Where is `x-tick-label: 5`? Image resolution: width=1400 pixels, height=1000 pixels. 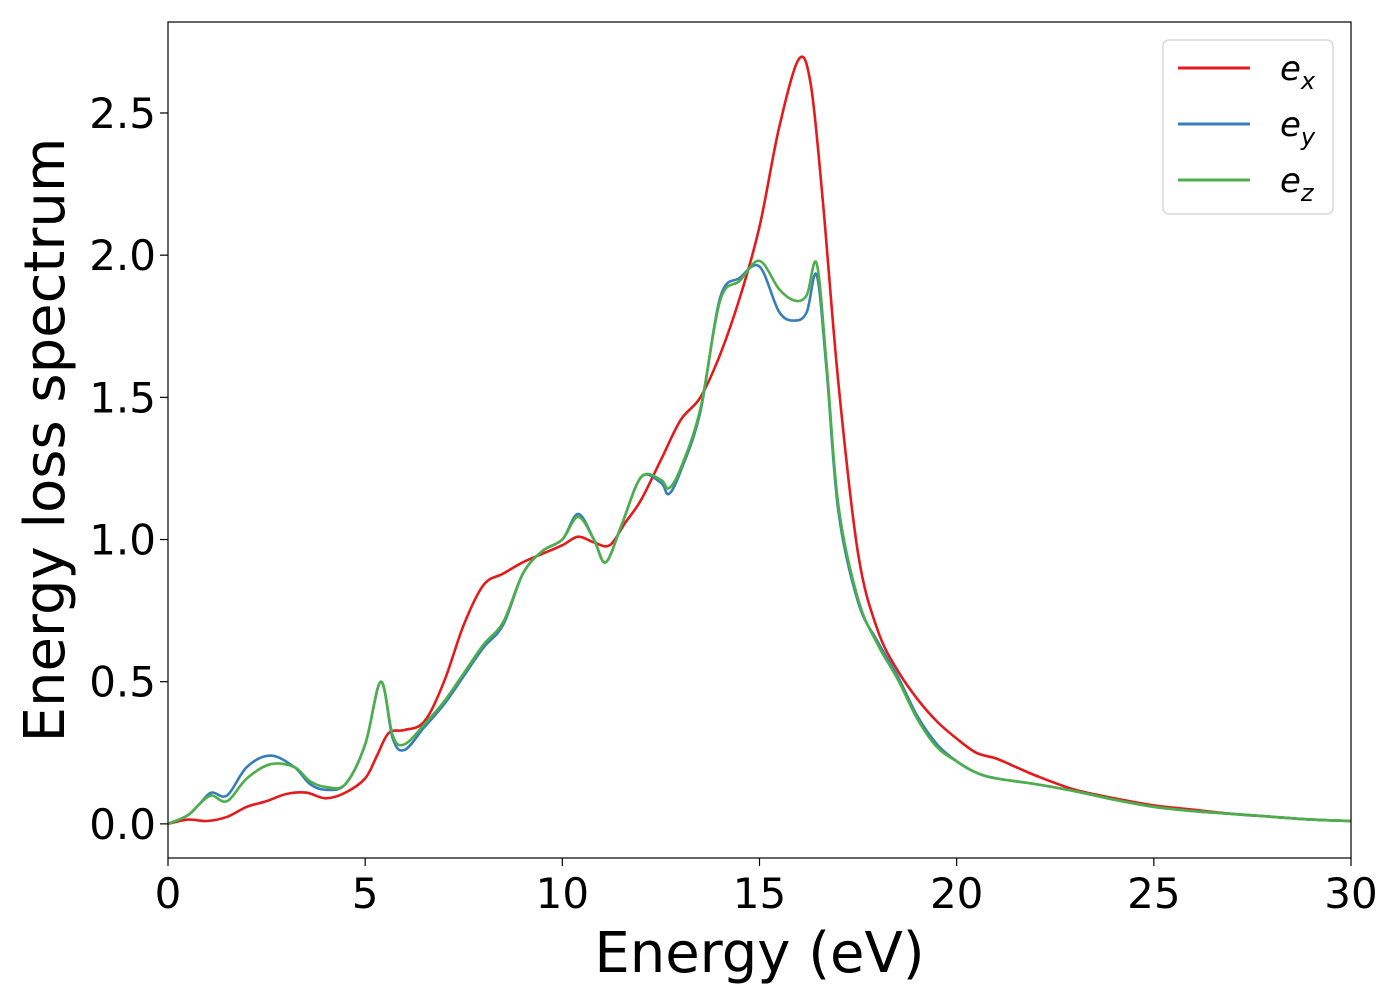
x-tick-label: 5 is located at coordinates (365, 893).